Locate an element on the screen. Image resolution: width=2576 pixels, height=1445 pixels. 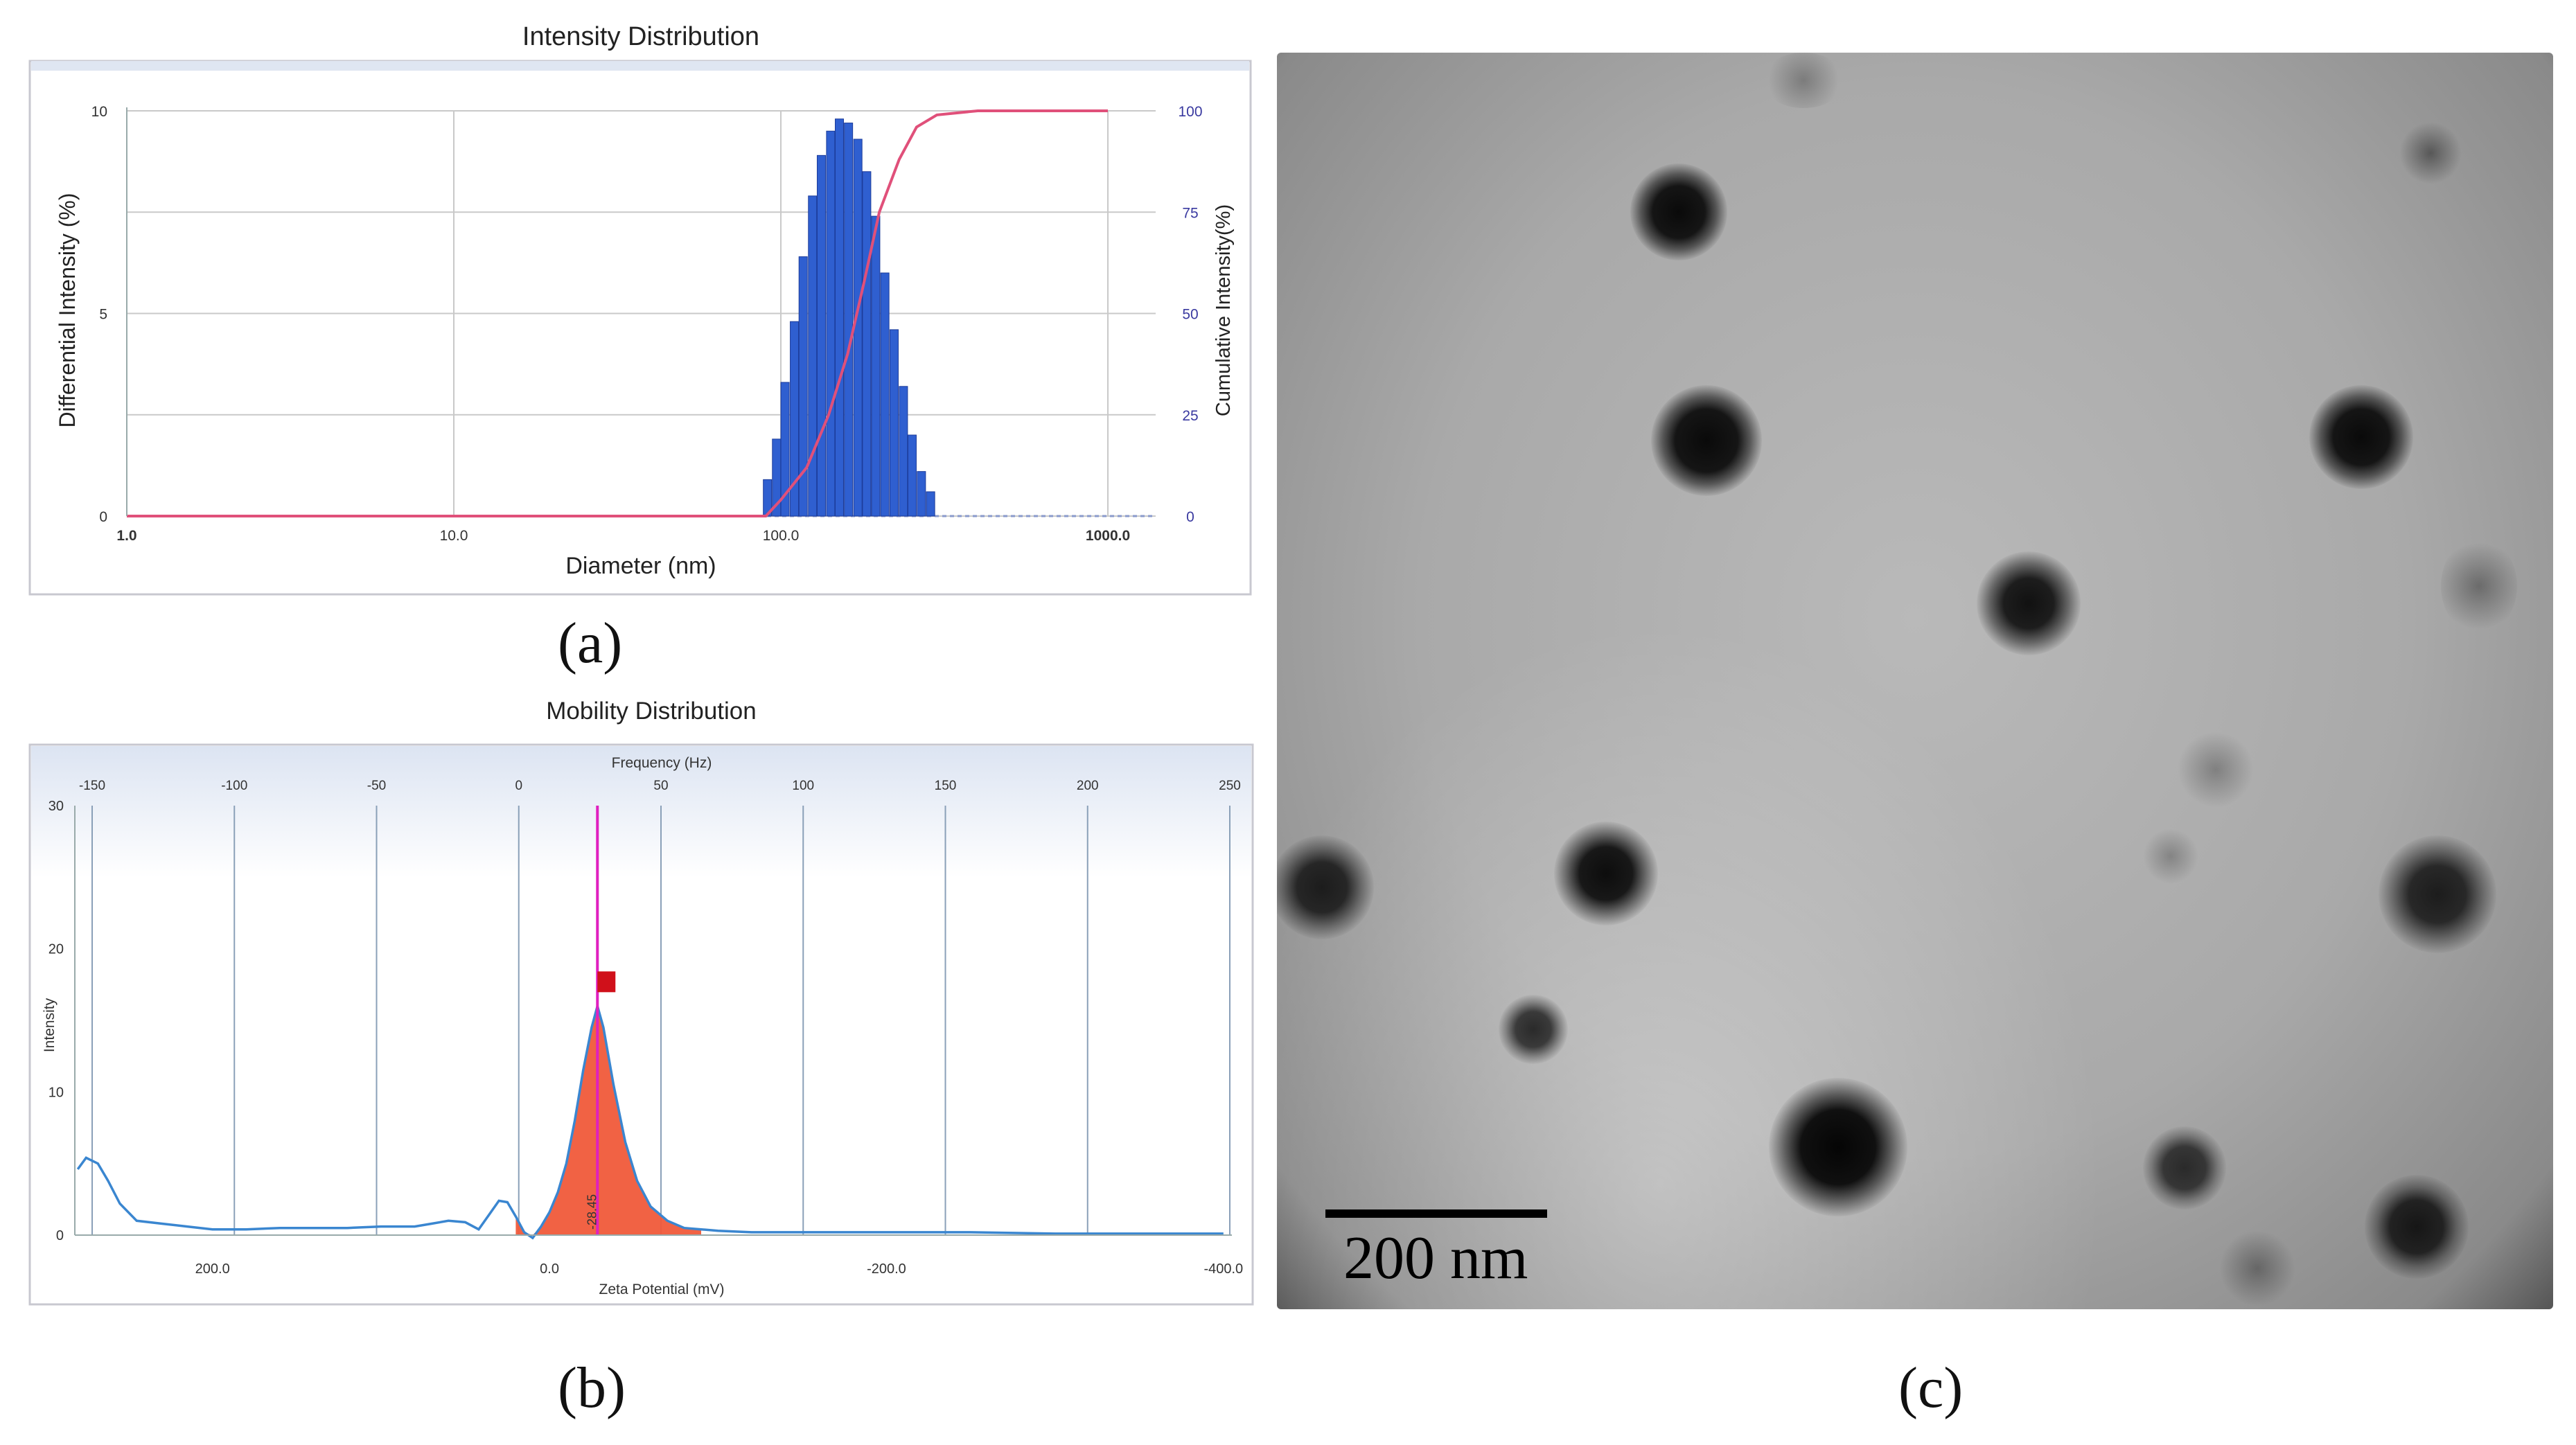
chart-a-y2-tick-labels: 0 25 50 75 100 is located at coordinates (1190, 314).